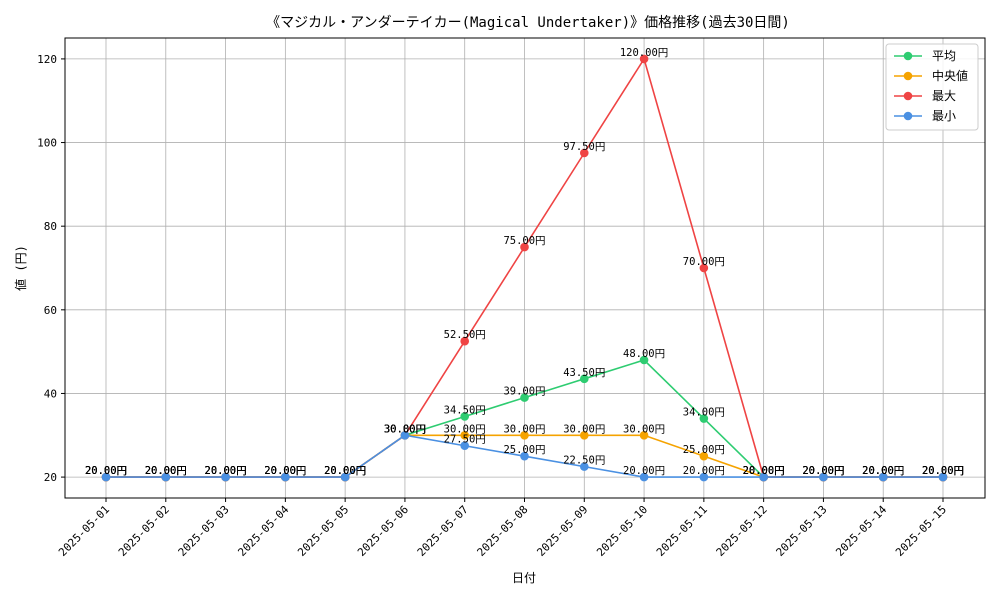 This screenshot has width=1000, height=600. Describe the element at coordinates (944, 96) in the screenshot. I see `legend-label: 最大` at that location.